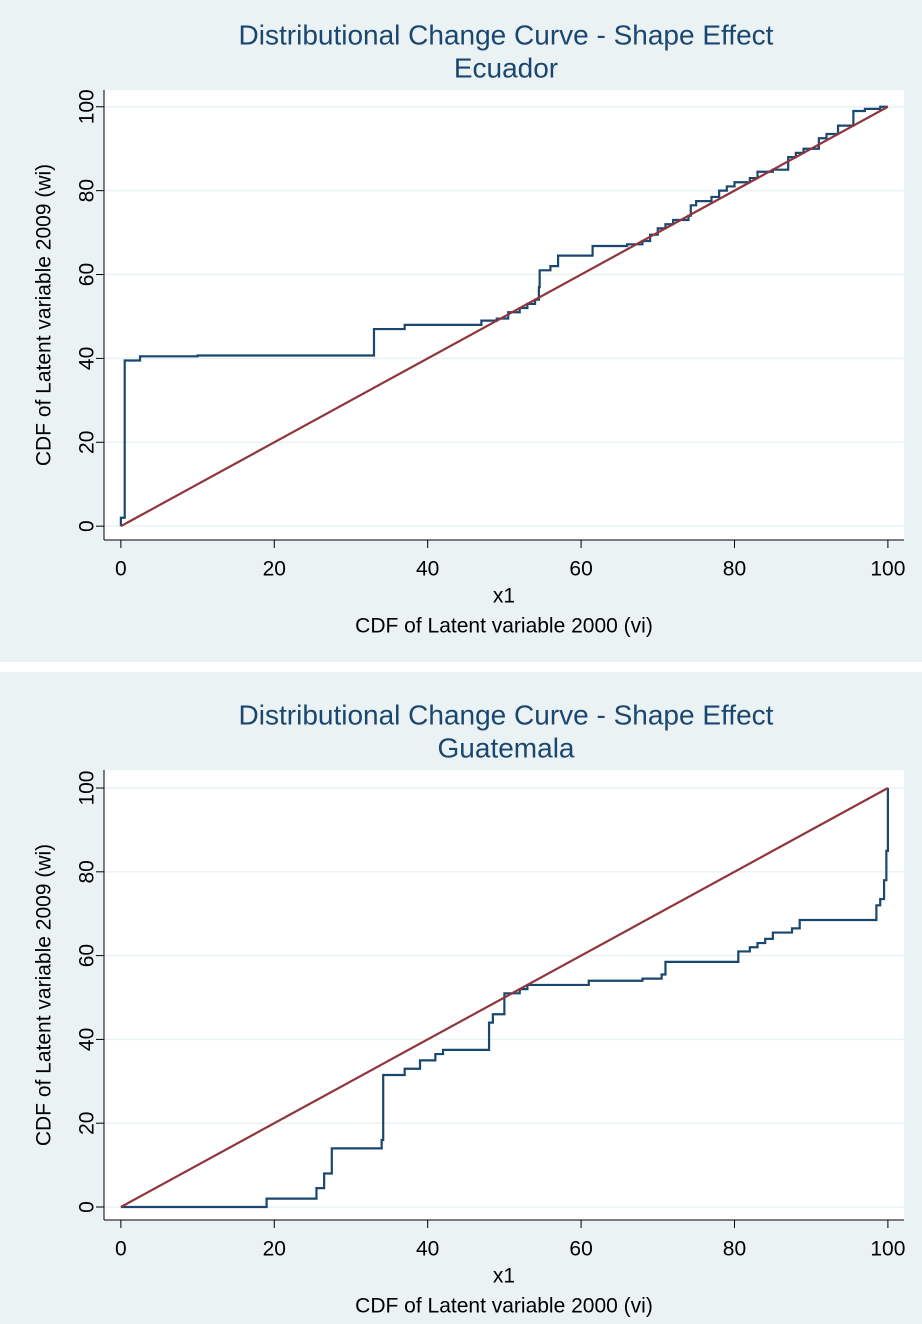 The image size is (922, 1324). I want to click on chart-subtitle: Ecuador, so click(506, 67).